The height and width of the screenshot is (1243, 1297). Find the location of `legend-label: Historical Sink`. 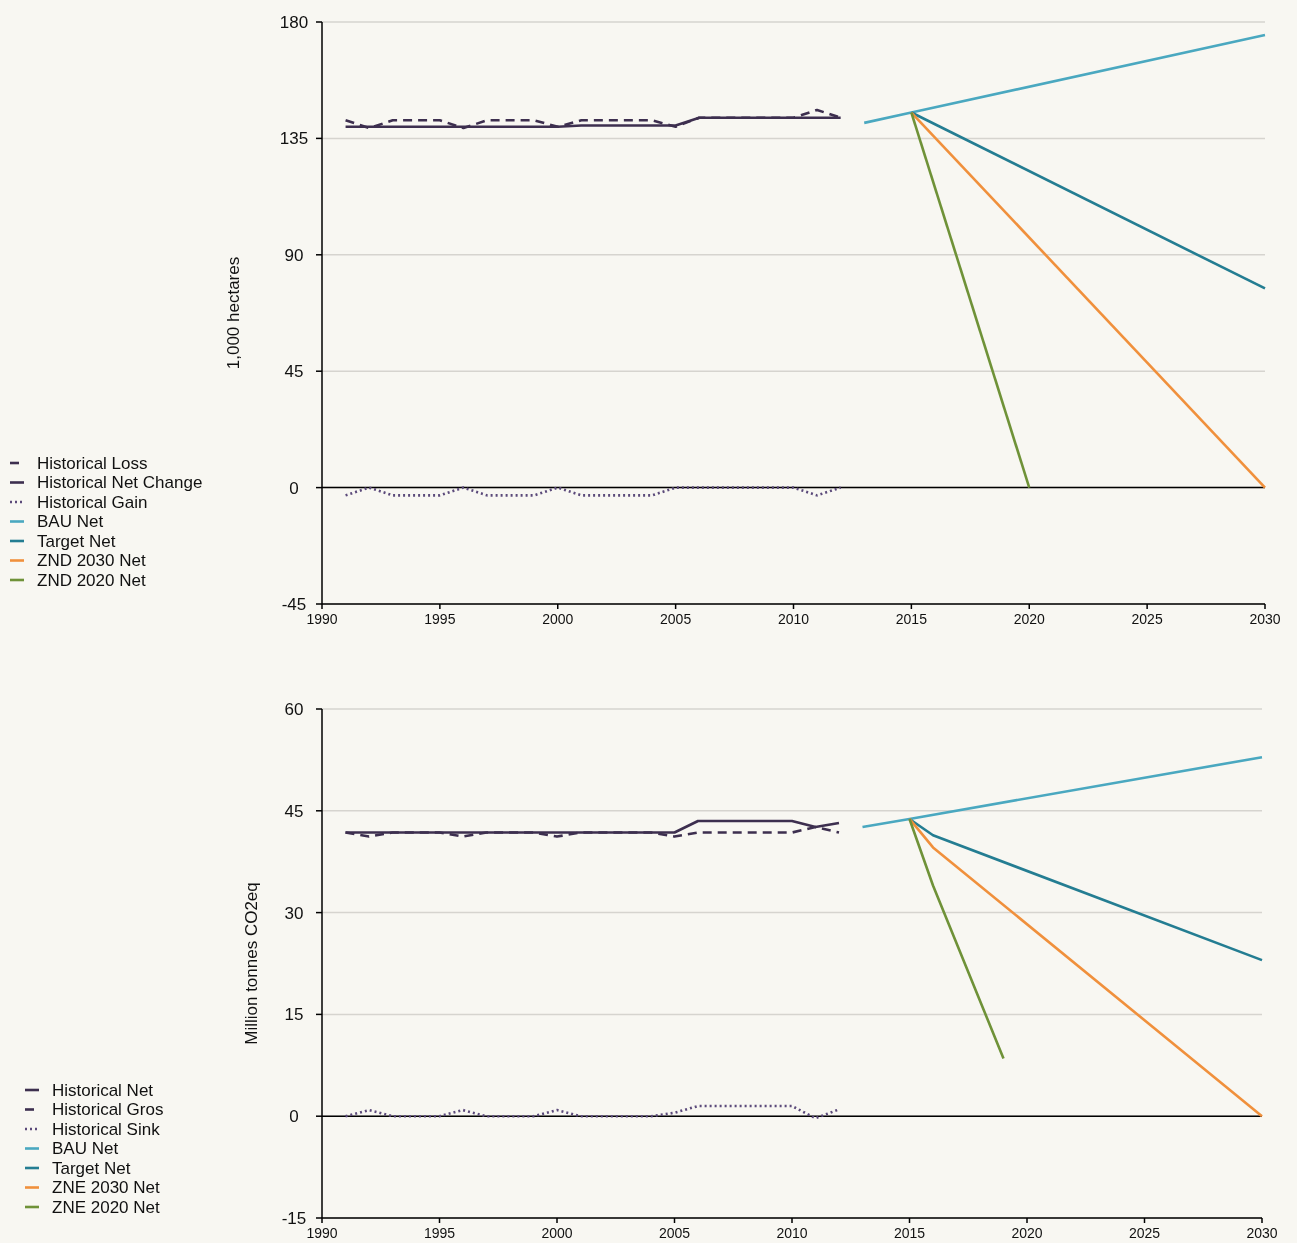

legend-label: Historical Sink is located at coordinates (106, 1129).